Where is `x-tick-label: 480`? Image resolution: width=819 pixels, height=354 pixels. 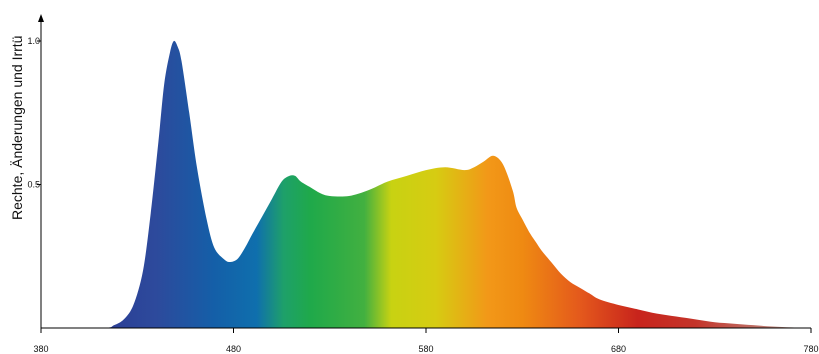
x-tick-label: 480 is located at coordinates (233, 349).